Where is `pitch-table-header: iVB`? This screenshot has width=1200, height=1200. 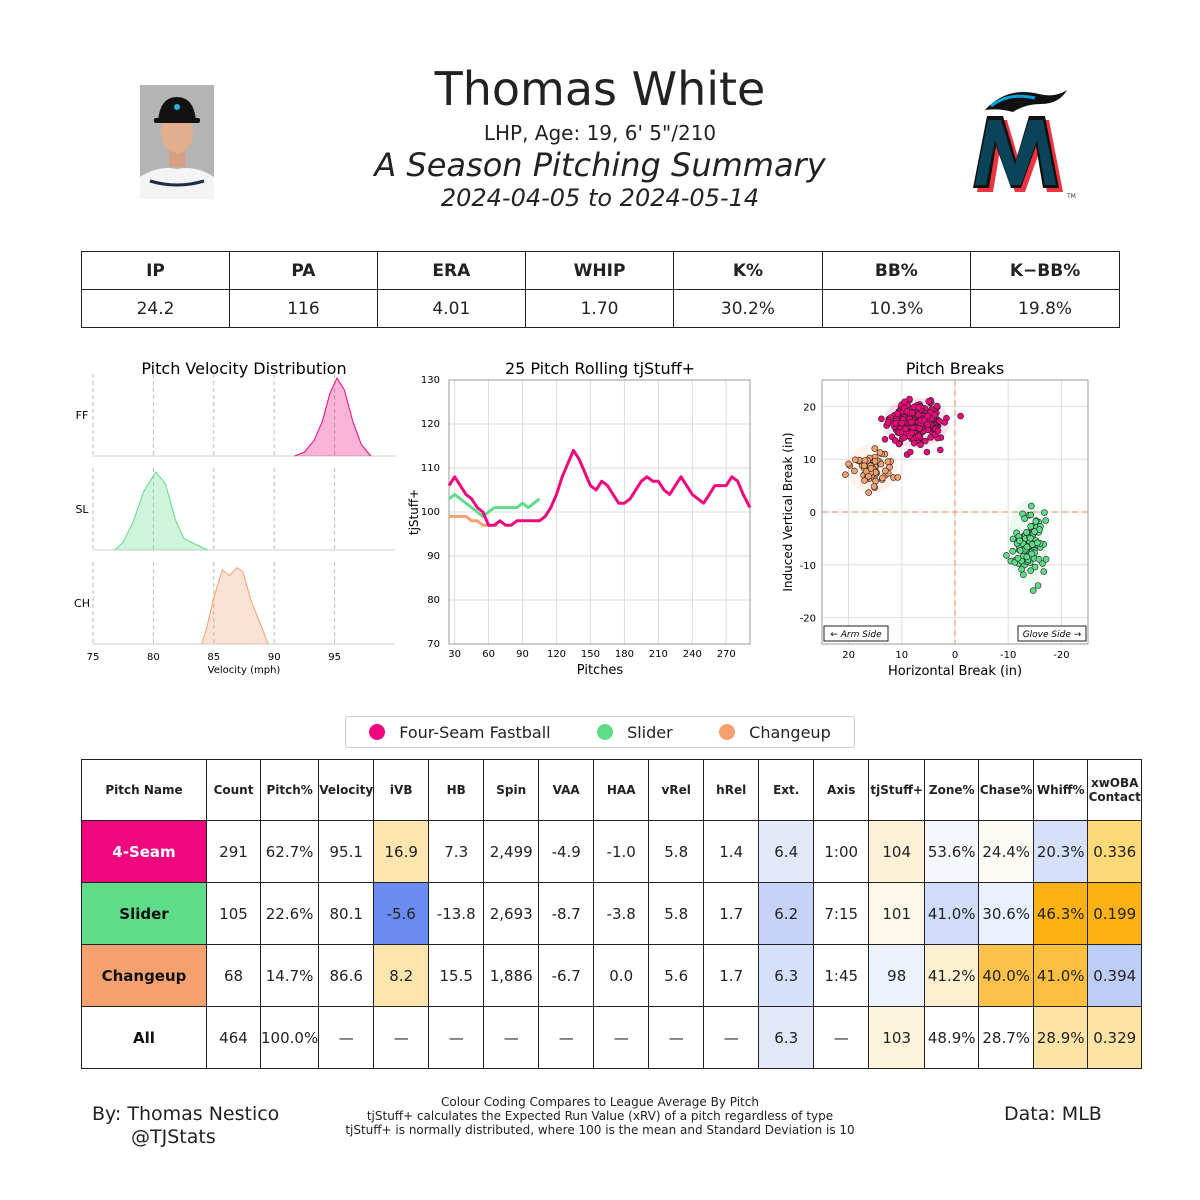
pitch-table-header: iVB is located at coordinates (401, 790).